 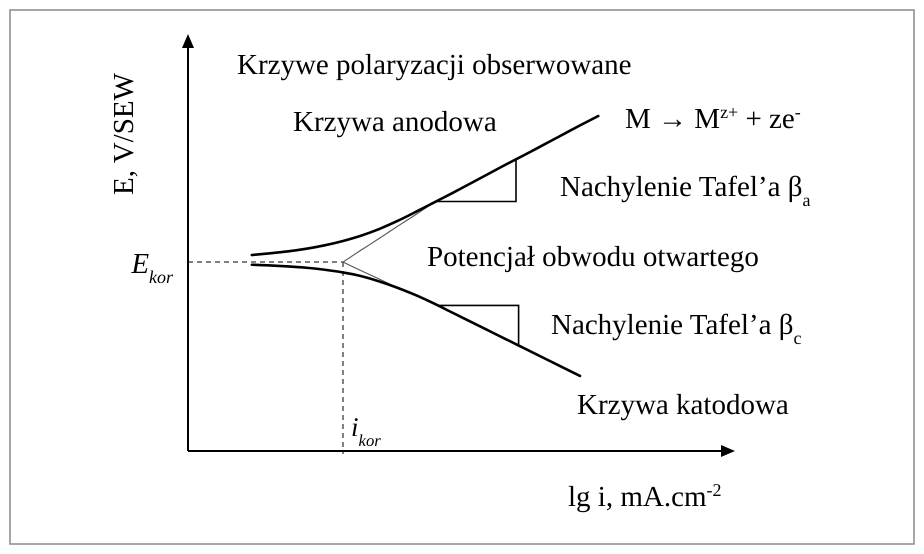 I want to click on annotation: Krzywa anodowa, so click(x=395, y=122).